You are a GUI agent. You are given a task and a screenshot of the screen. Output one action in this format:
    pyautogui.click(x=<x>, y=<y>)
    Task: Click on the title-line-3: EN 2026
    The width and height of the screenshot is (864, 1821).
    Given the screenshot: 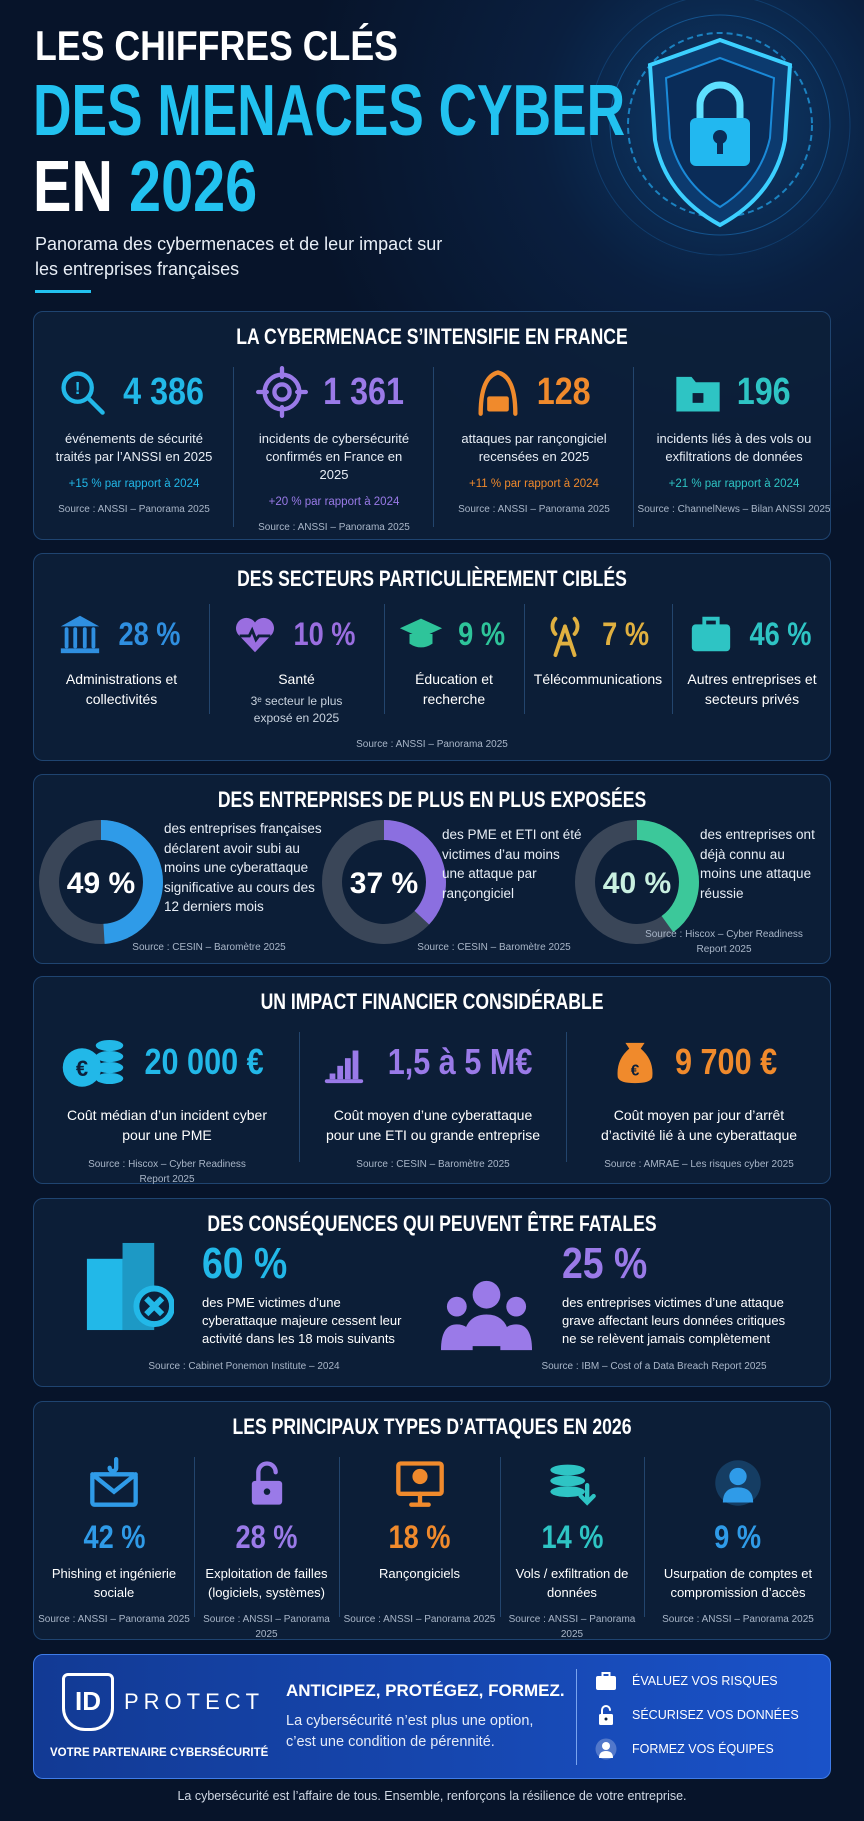 What is the action you would take?
    pyautogui.click(x=145, y=187)
    